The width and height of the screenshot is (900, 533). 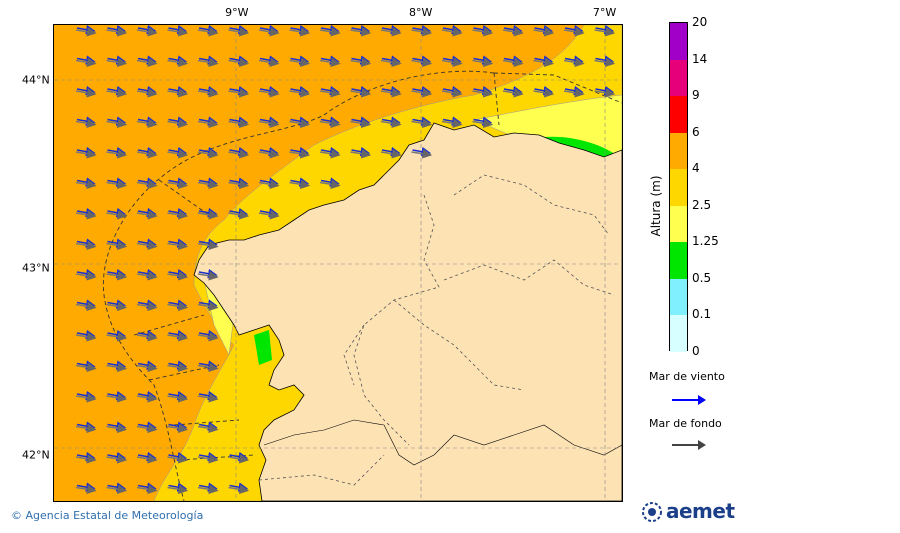 I want to click on country-border, so click(x=442, y=442).